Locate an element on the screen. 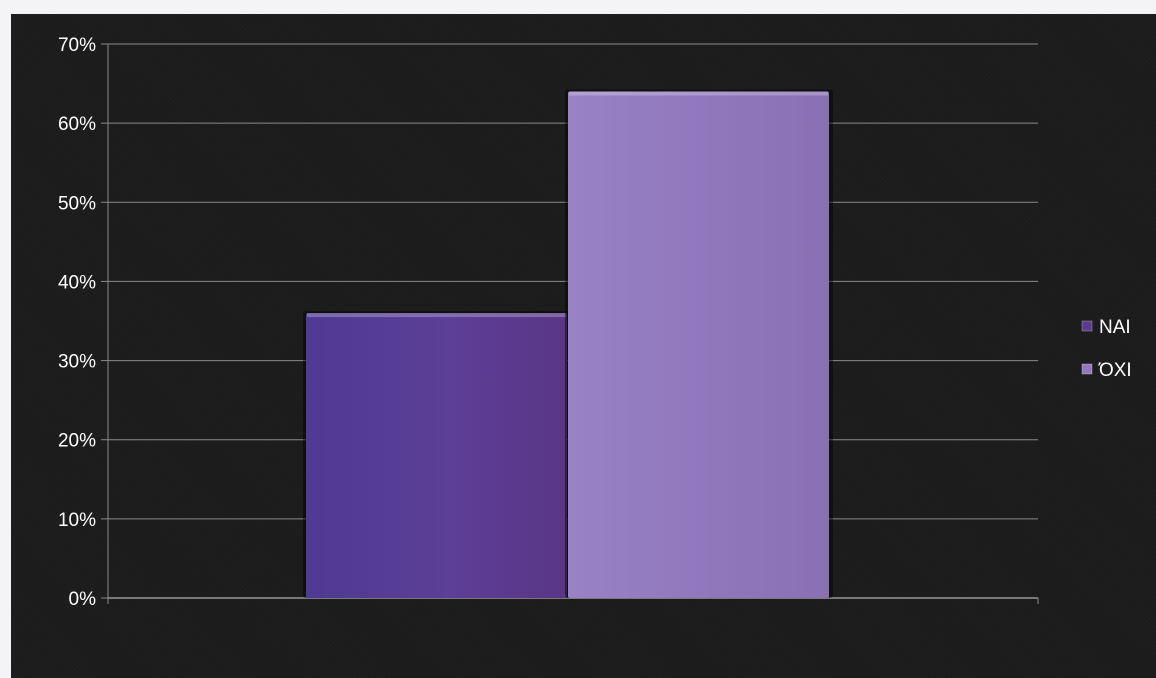 The image size is (1156, 678). legend-label: NAI is located at coordinates (1115, 327).